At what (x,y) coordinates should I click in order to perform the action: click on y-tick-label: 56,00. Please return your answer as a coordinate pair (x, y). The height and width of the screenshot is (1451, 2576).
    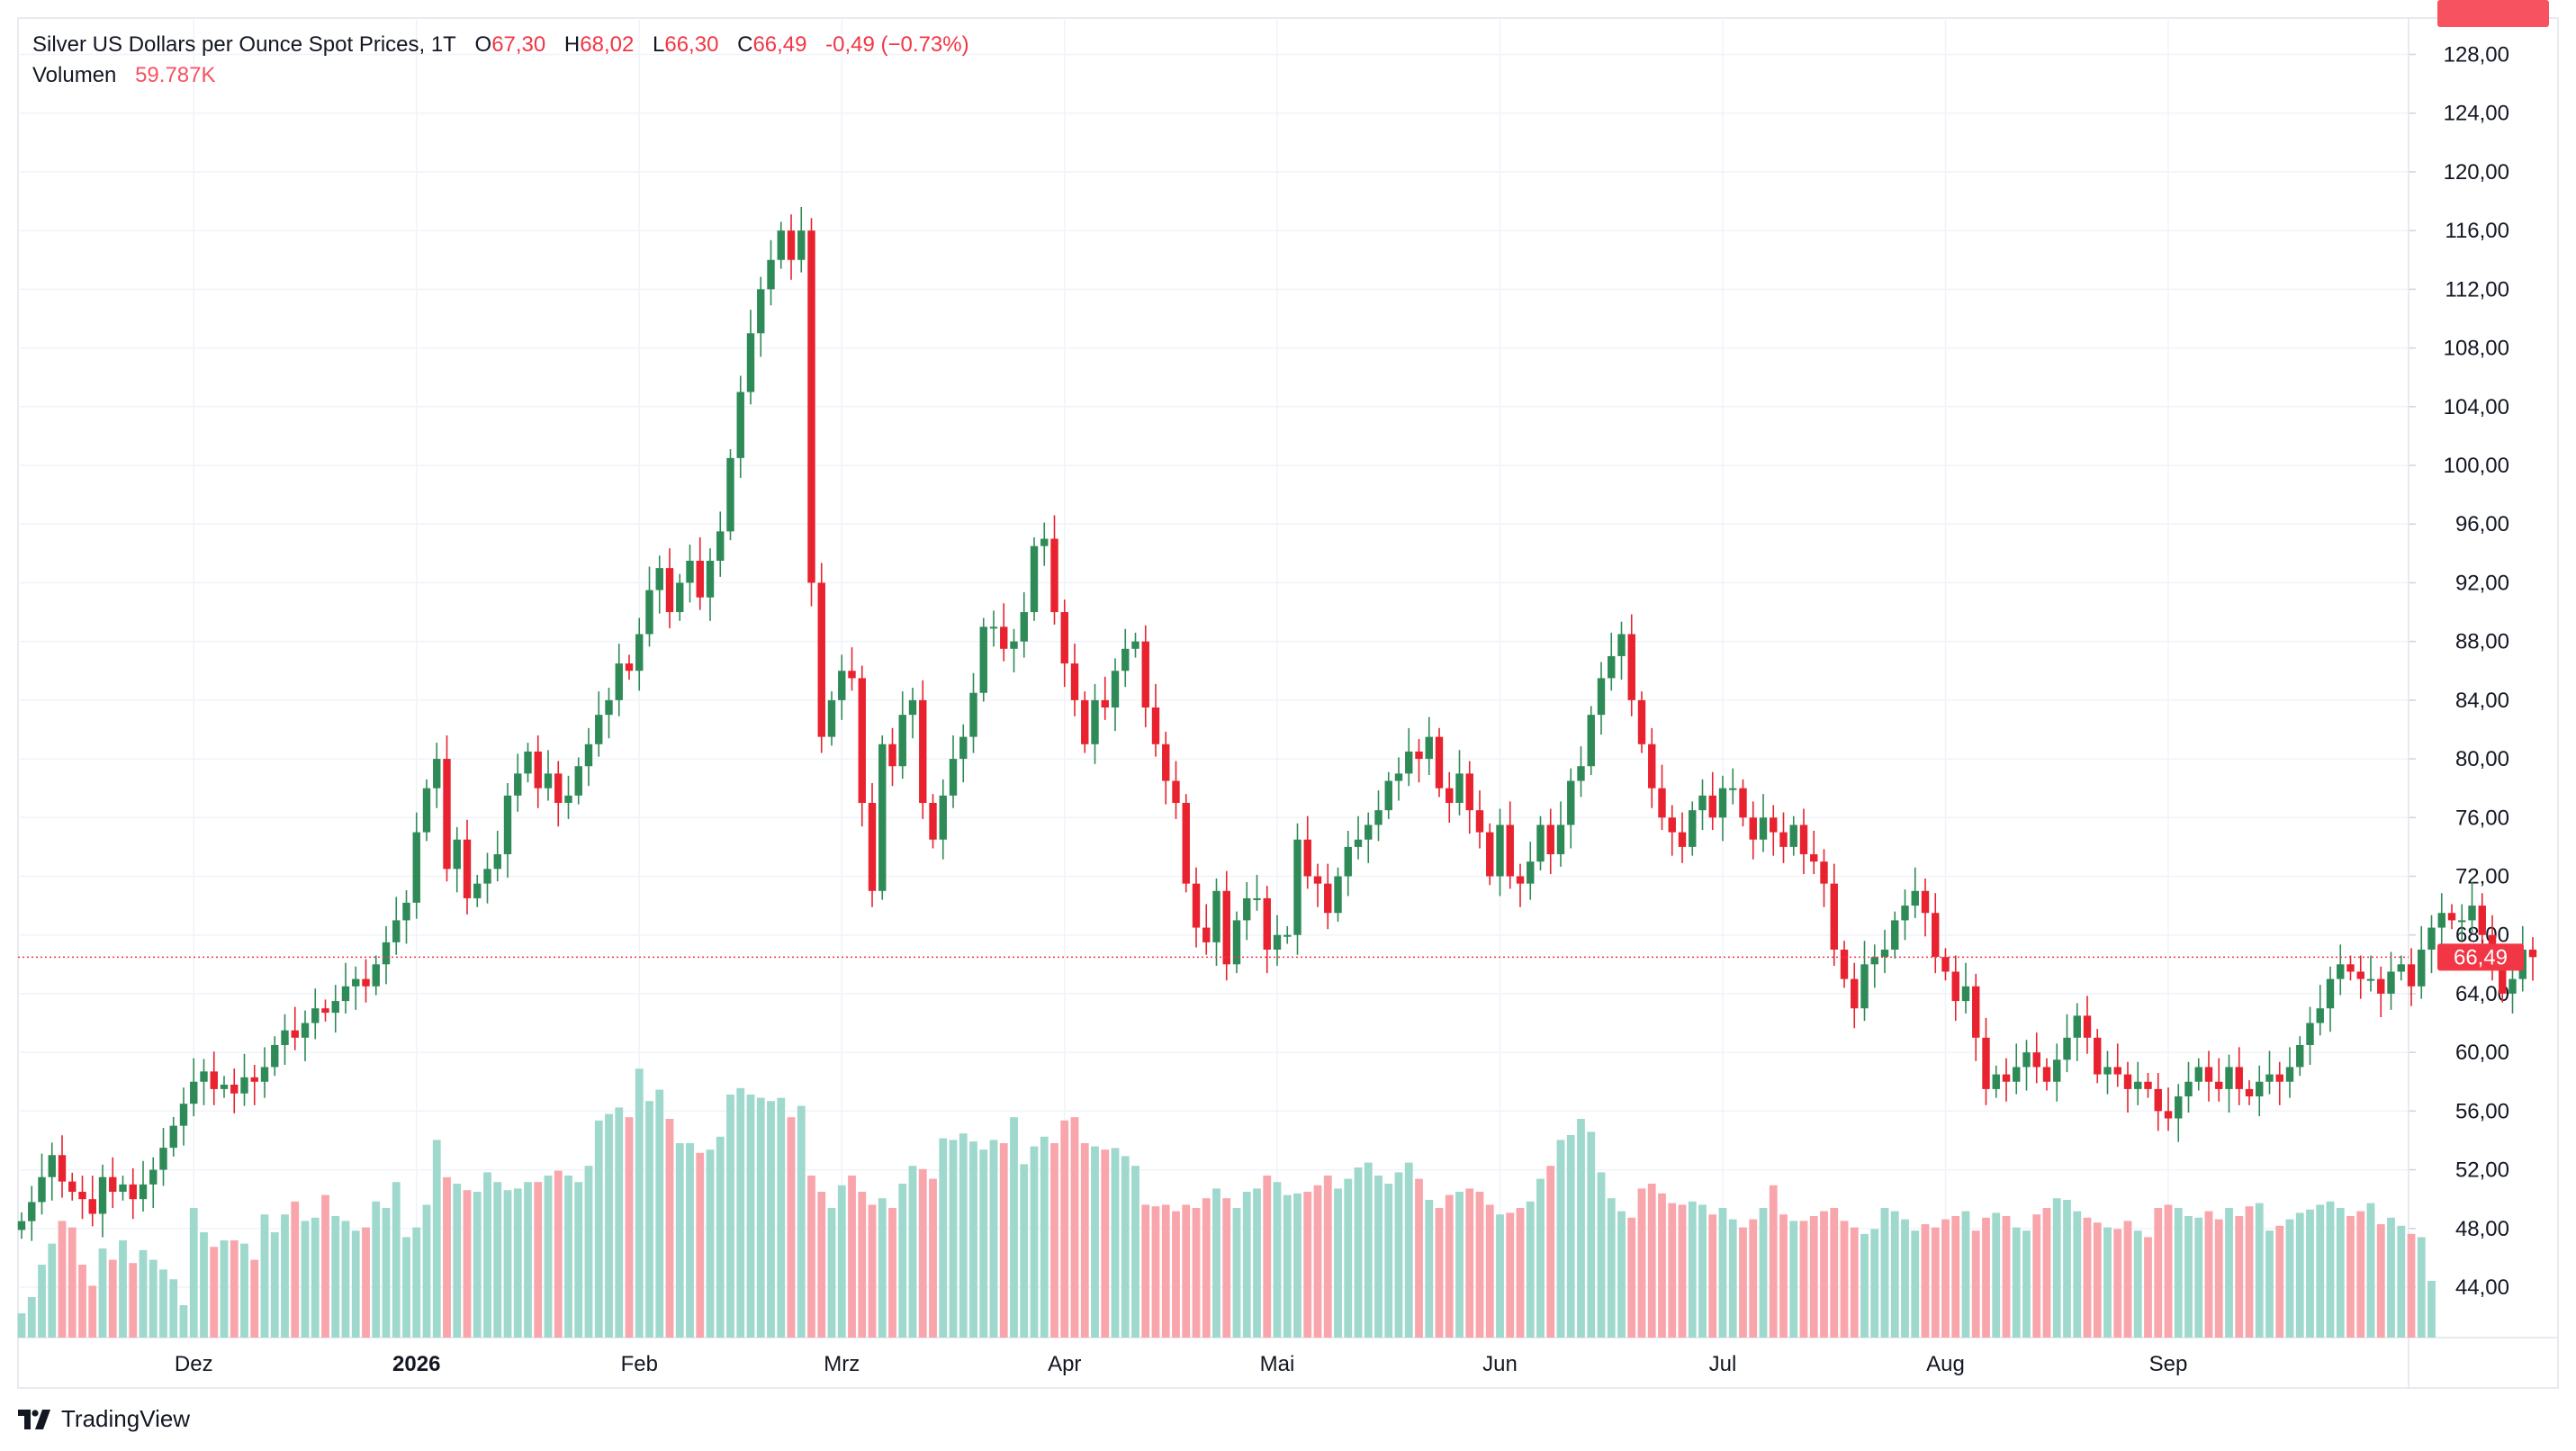
    Looking at the image, I should click on (2482, 1111).